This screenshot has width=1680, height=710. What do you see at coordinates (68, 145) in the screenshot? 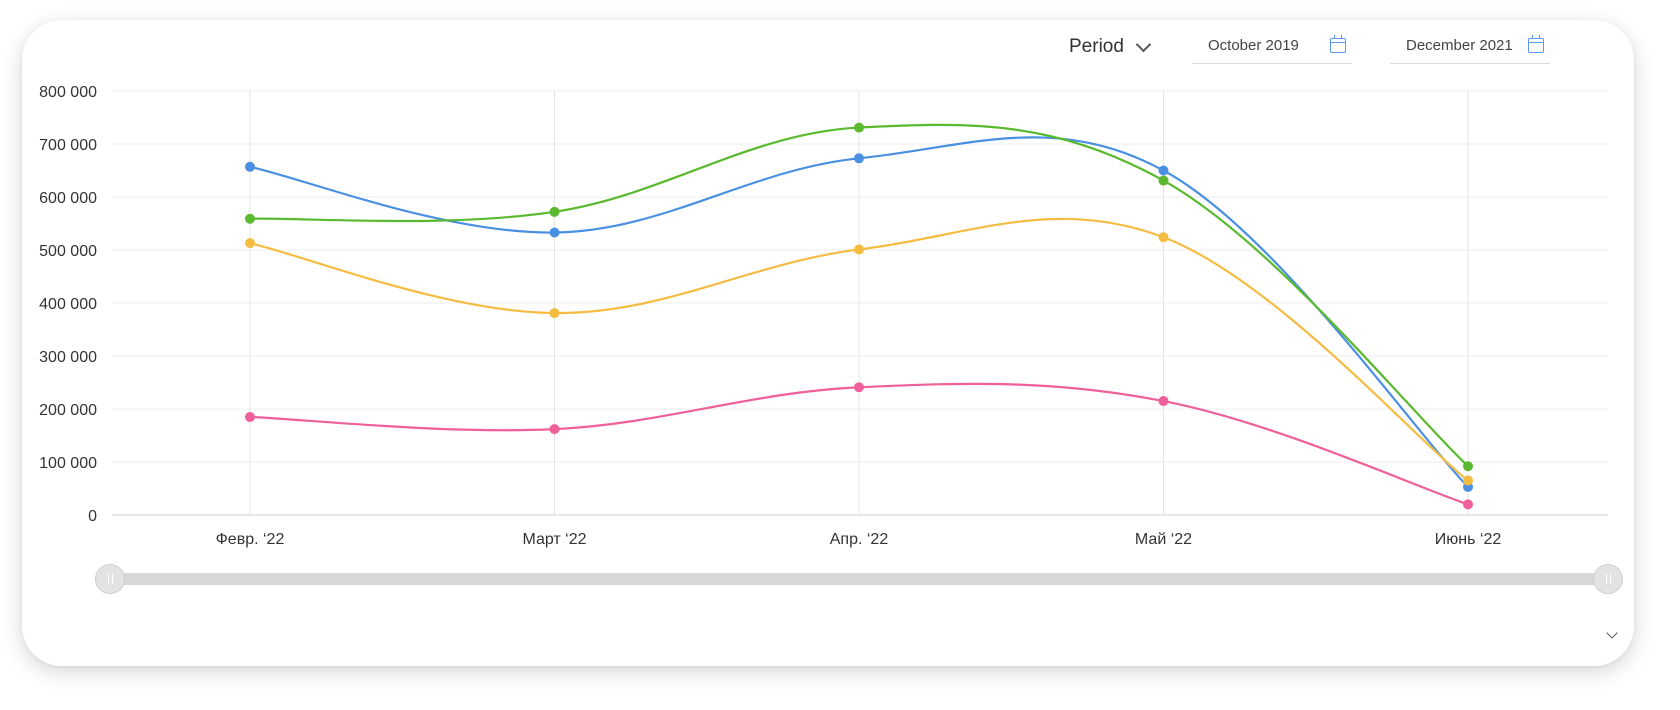
I see `y-tick-label: 700 000` at bounding box center [68, 145].